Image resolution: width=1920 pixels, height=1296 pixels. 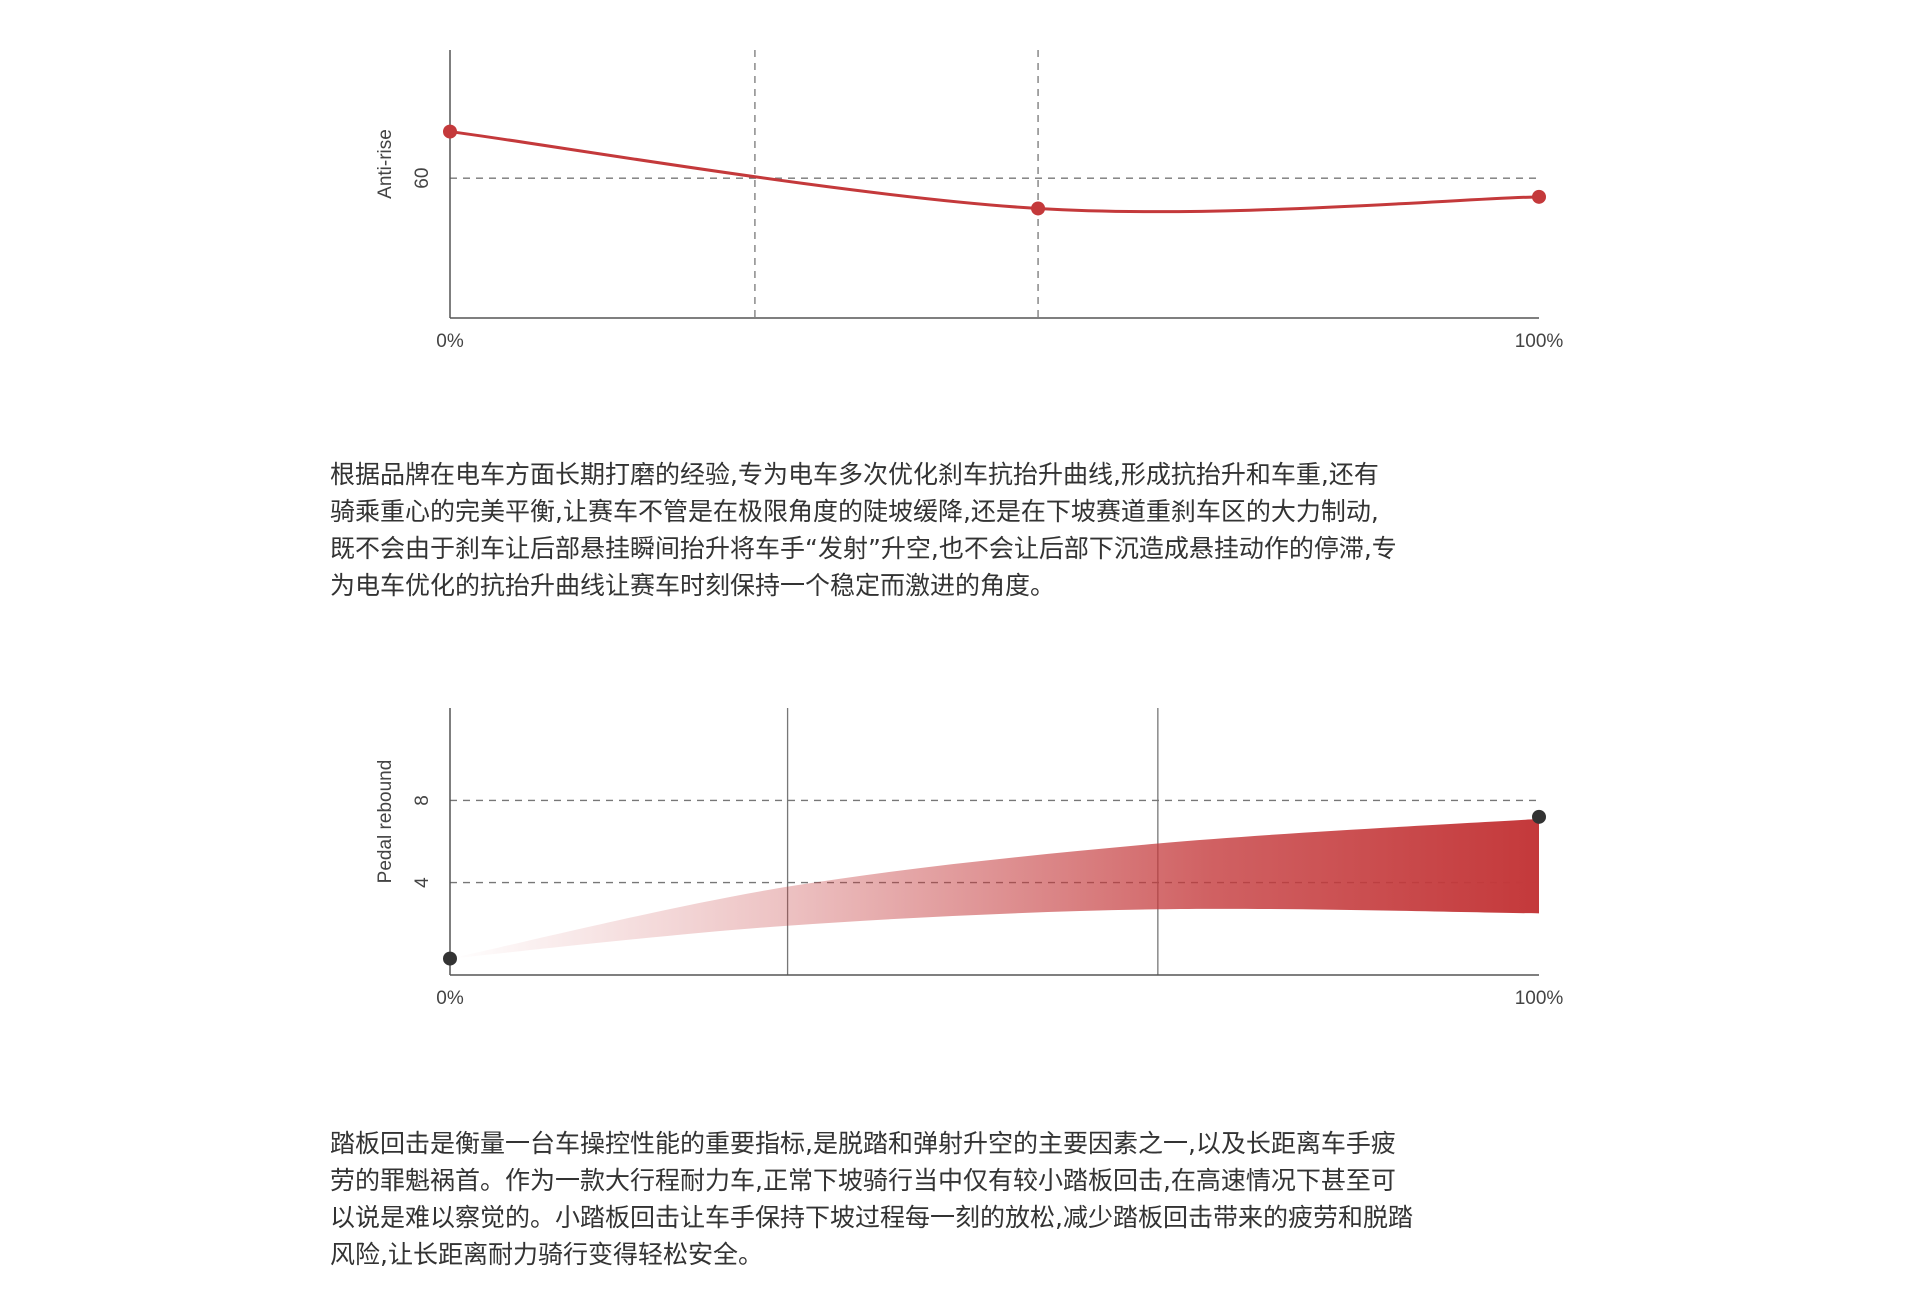 I want to click on y-tick-label: 4, so click(x=422, y=882).